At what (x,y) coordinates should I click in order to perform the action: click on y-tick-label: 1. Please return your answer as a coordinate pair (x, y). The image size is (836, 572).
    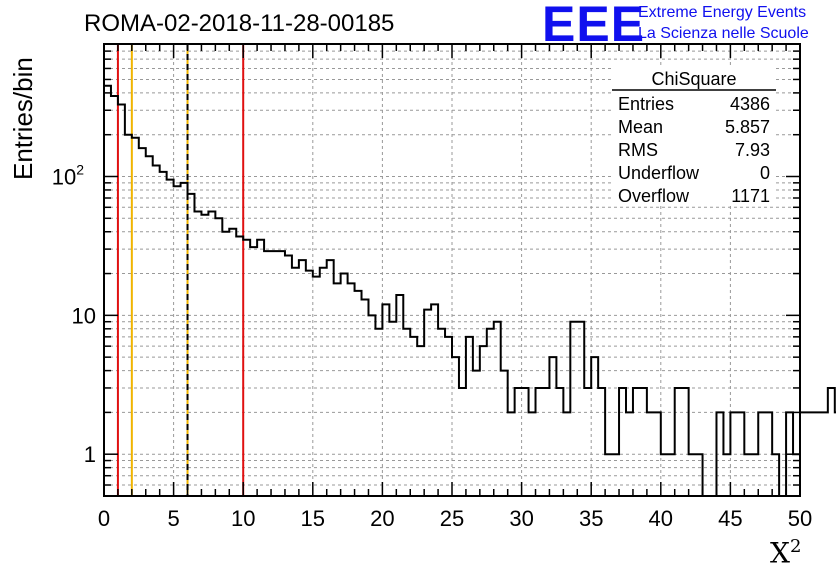
    Looking at the image, I should click on (90, 454).